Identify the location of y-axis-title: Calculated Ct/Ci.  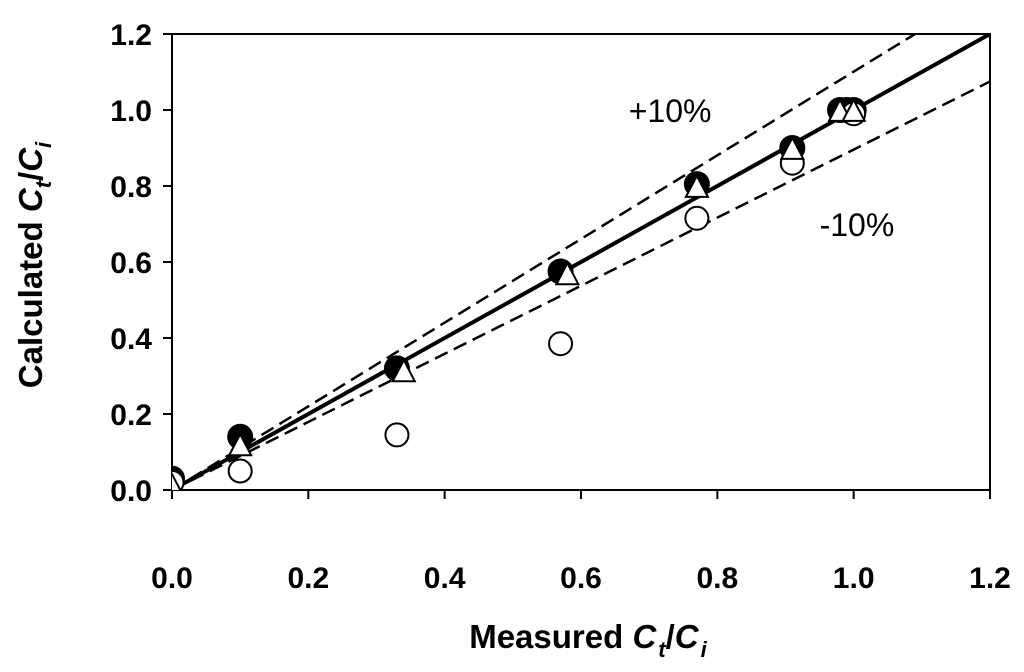
(34, 264).